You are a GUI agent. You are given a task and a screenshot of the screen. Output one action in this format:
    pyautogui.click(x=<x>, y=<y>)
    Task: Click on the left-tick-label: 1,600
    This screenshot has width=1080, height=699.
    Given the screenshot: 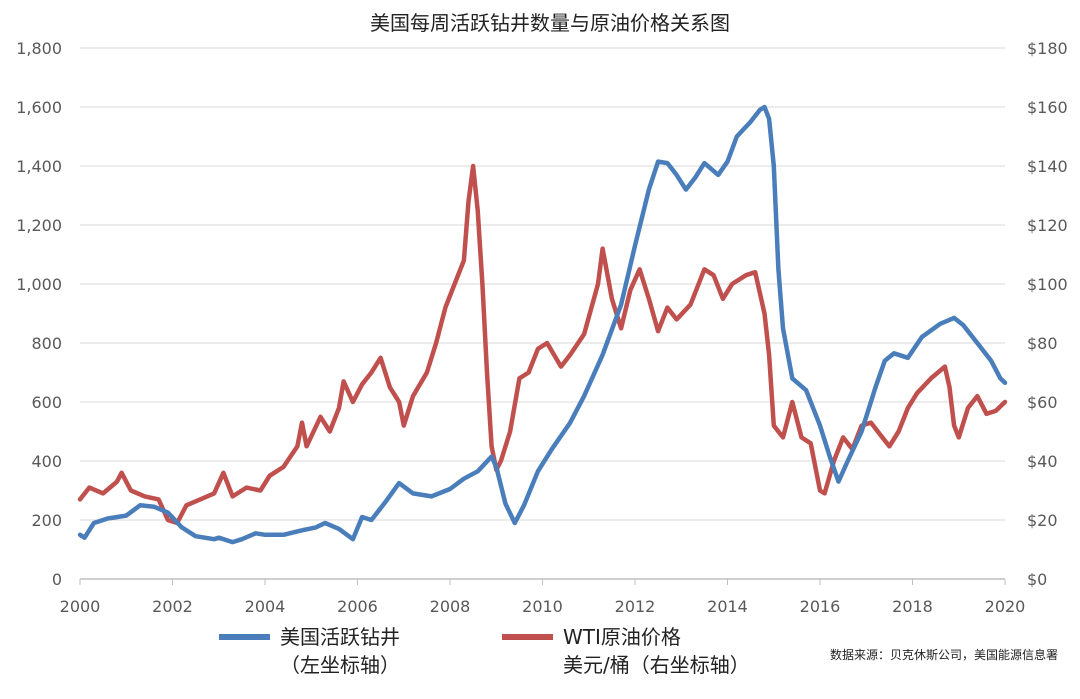 What is the action you would take?
    pyautogui.click(x=39, y=107)
    